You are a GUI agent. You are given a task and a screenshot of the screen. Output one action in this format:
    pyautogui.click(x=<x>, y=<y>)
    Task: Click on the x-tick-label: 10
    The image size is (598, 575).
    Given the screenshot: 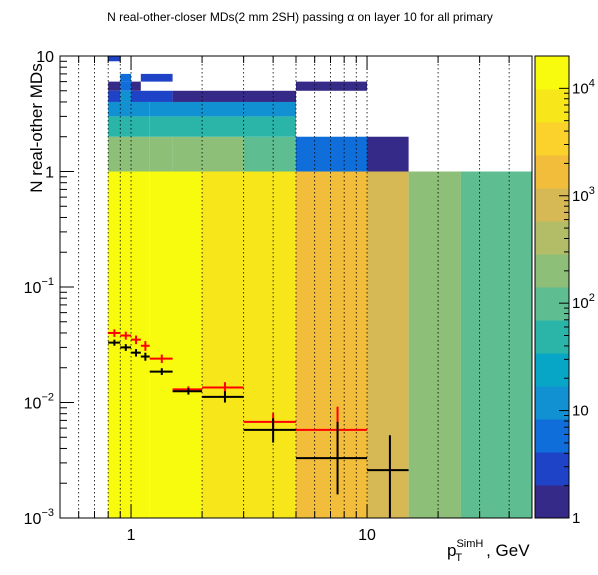 What is the action you would take?
    pyautogui.click(x=367, y=535)
    